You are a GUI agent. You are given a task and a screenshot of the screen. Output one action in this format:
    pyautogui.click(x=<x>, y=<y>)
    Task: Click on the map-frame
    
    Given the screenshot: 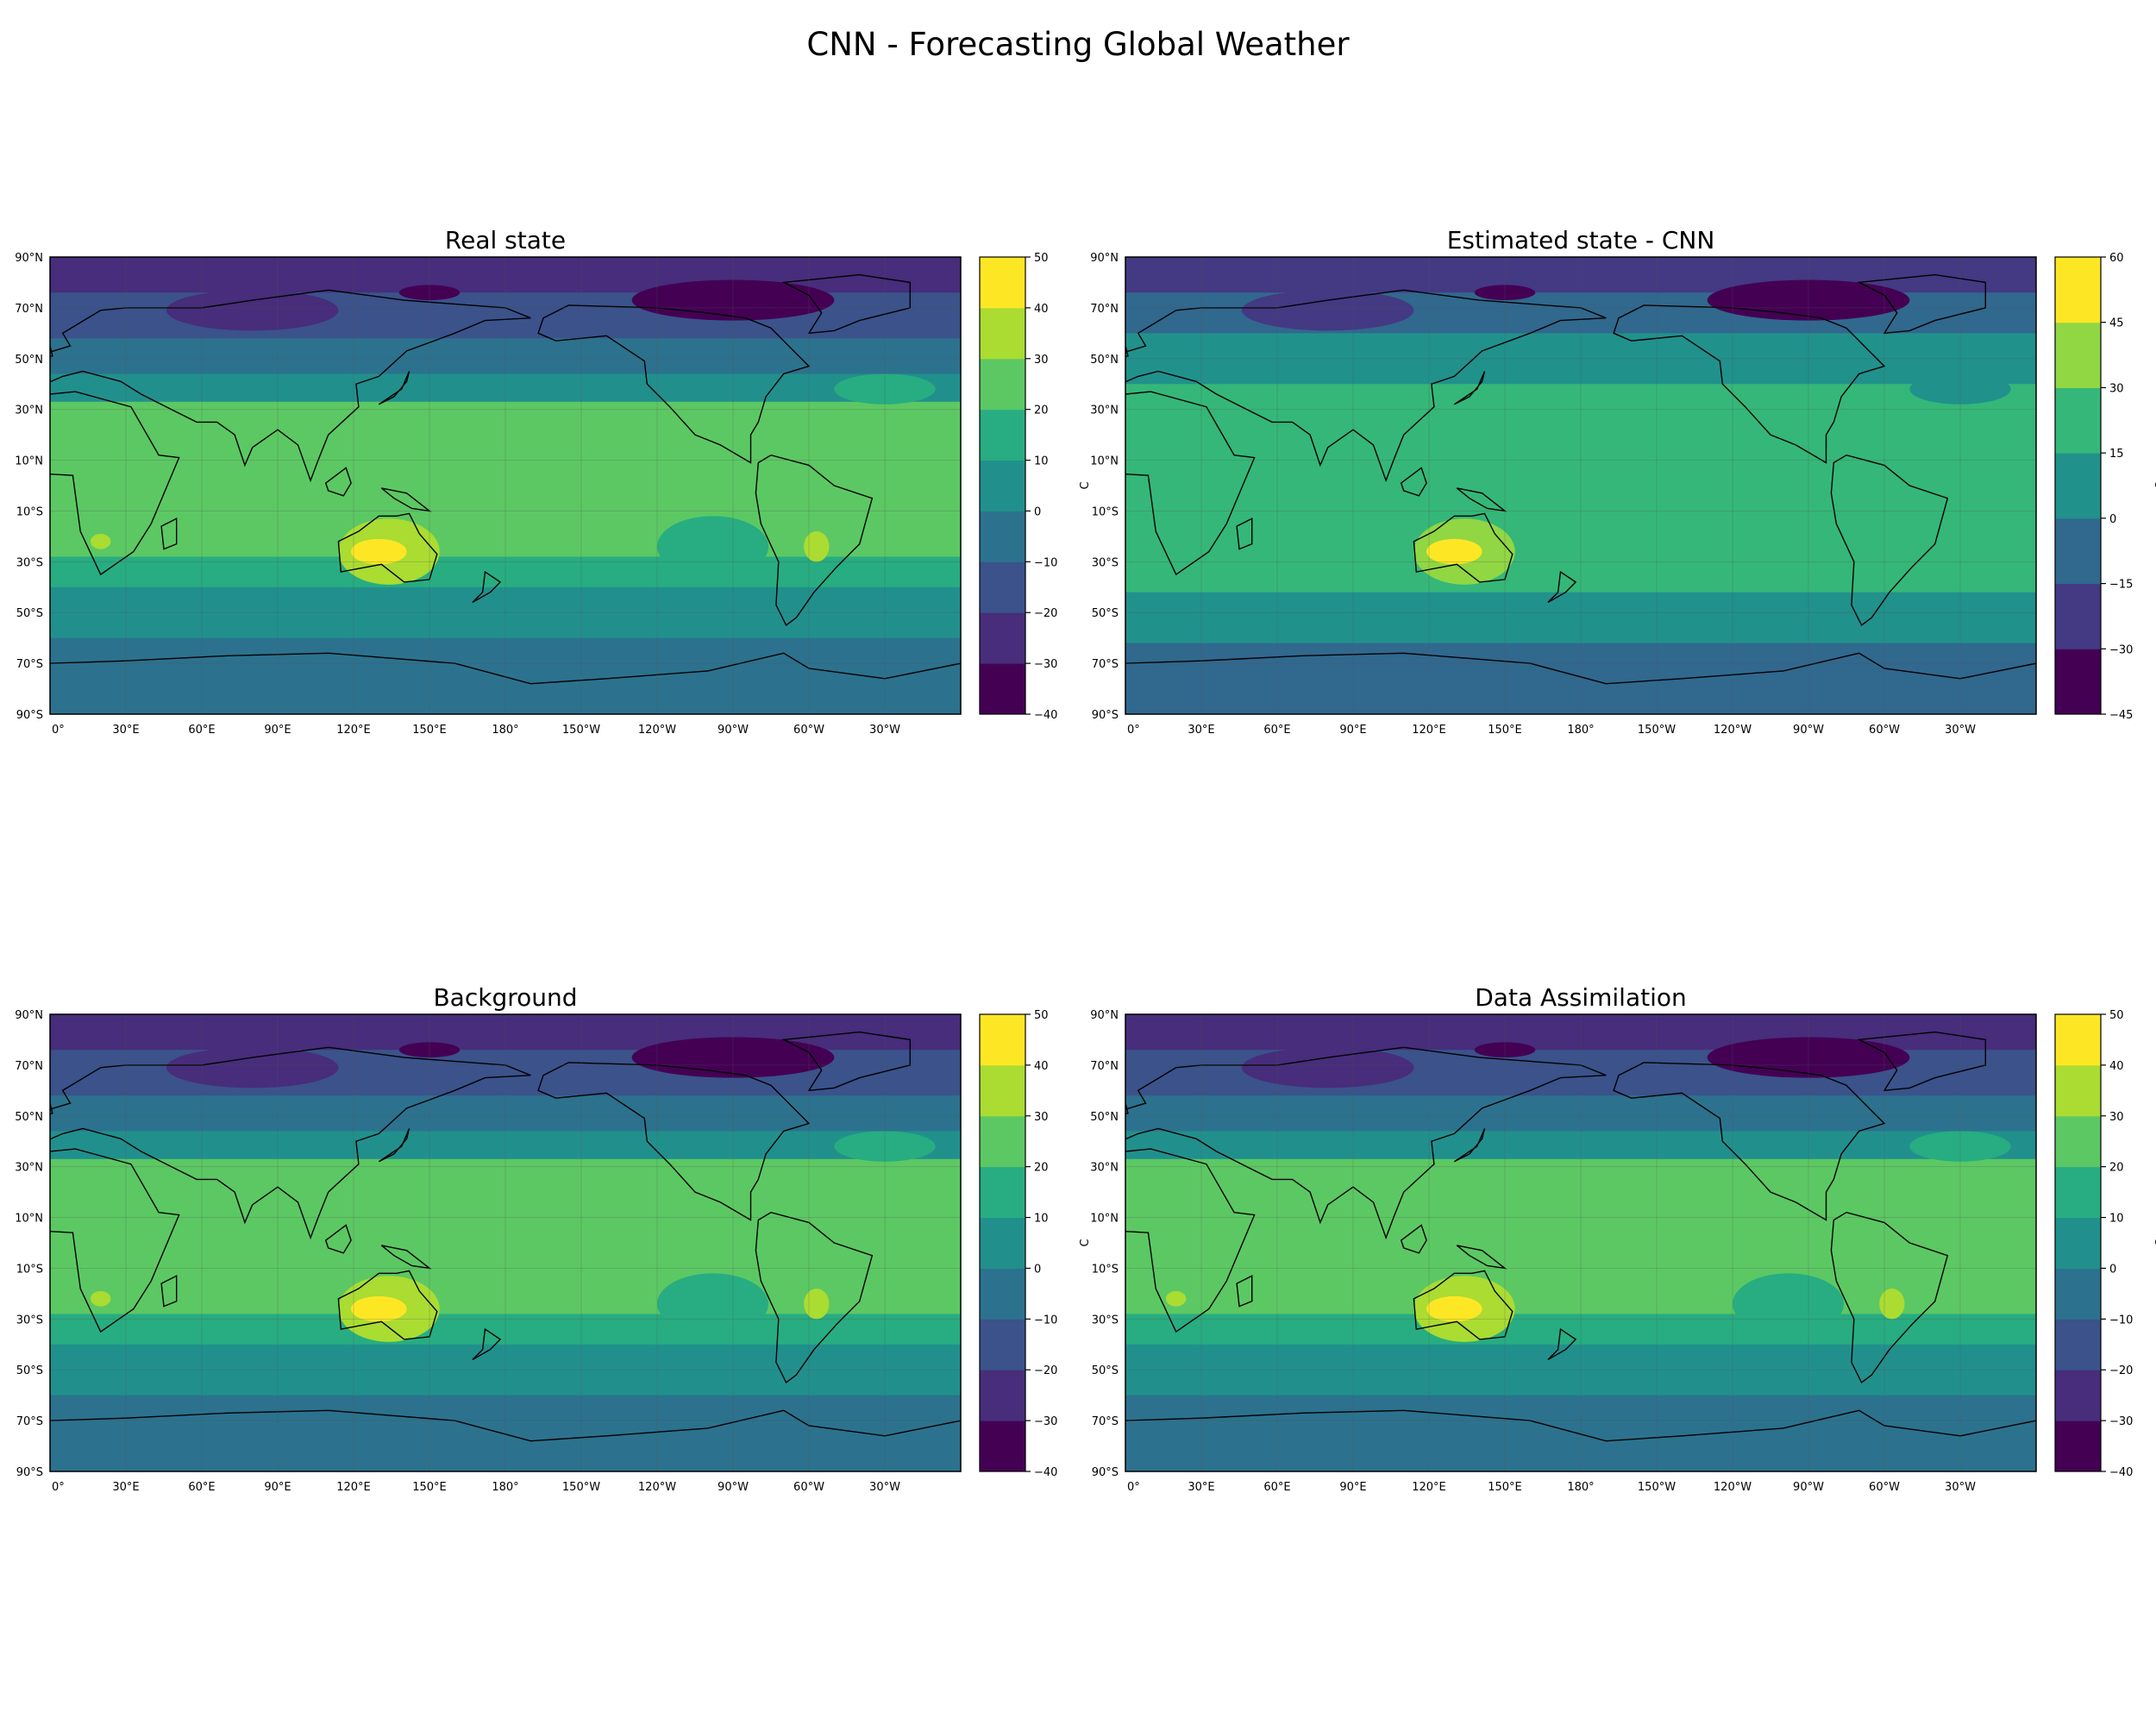 What is the action you would take?
    pyautogui.click(x=505, y=1242)
    